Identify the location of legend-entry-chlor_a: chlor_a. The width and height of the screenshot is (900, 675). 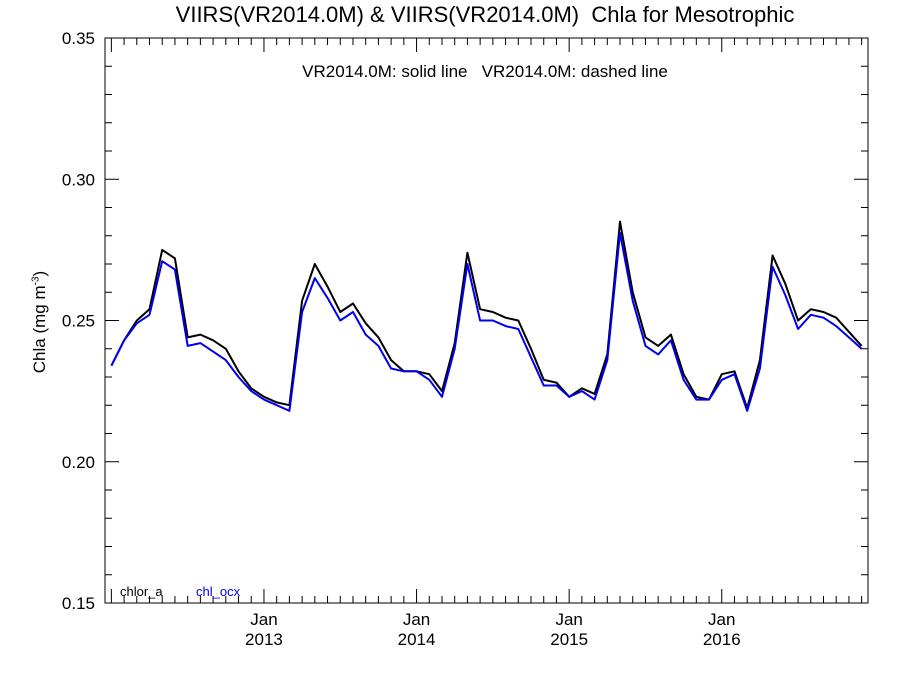
(141, 591).